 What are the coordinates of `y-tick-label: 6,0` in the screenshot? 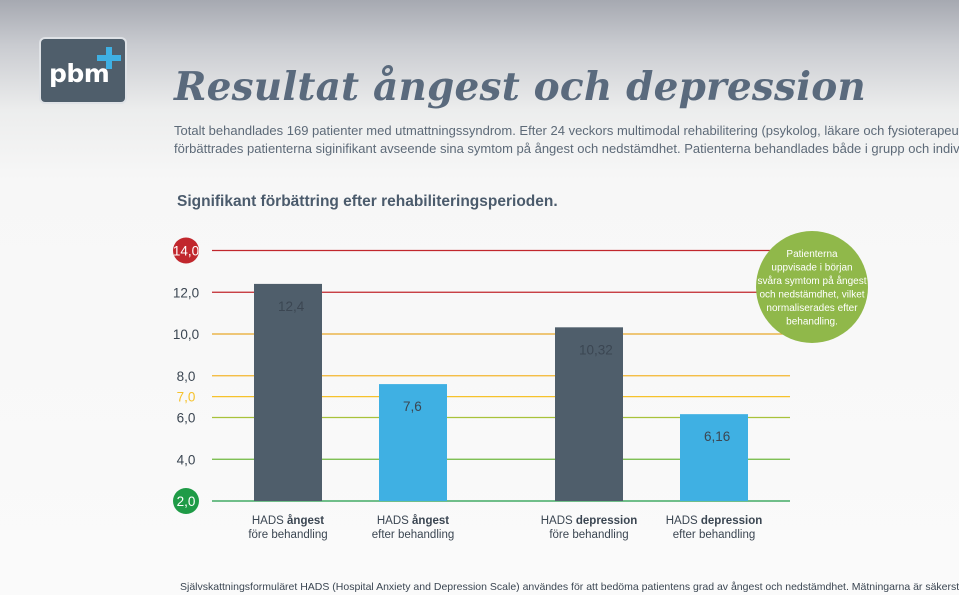 It's located at (186, 418).